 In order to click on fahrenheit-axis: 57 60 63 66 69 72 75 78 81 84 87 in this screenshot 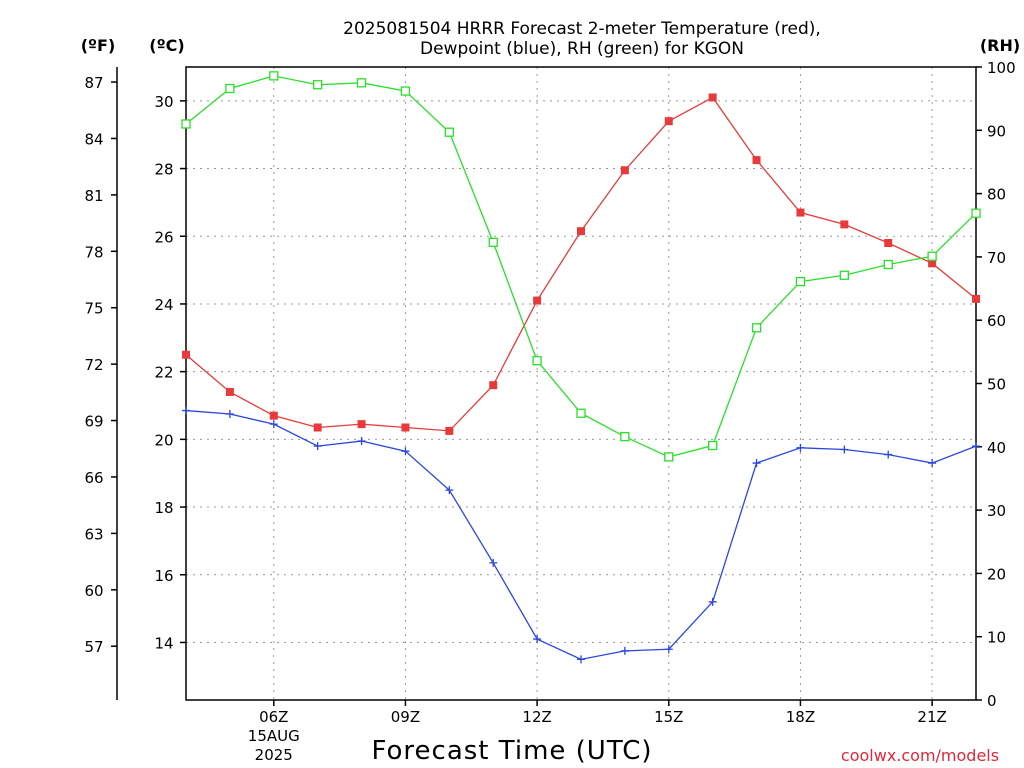, I will do `click(100, 365)`.